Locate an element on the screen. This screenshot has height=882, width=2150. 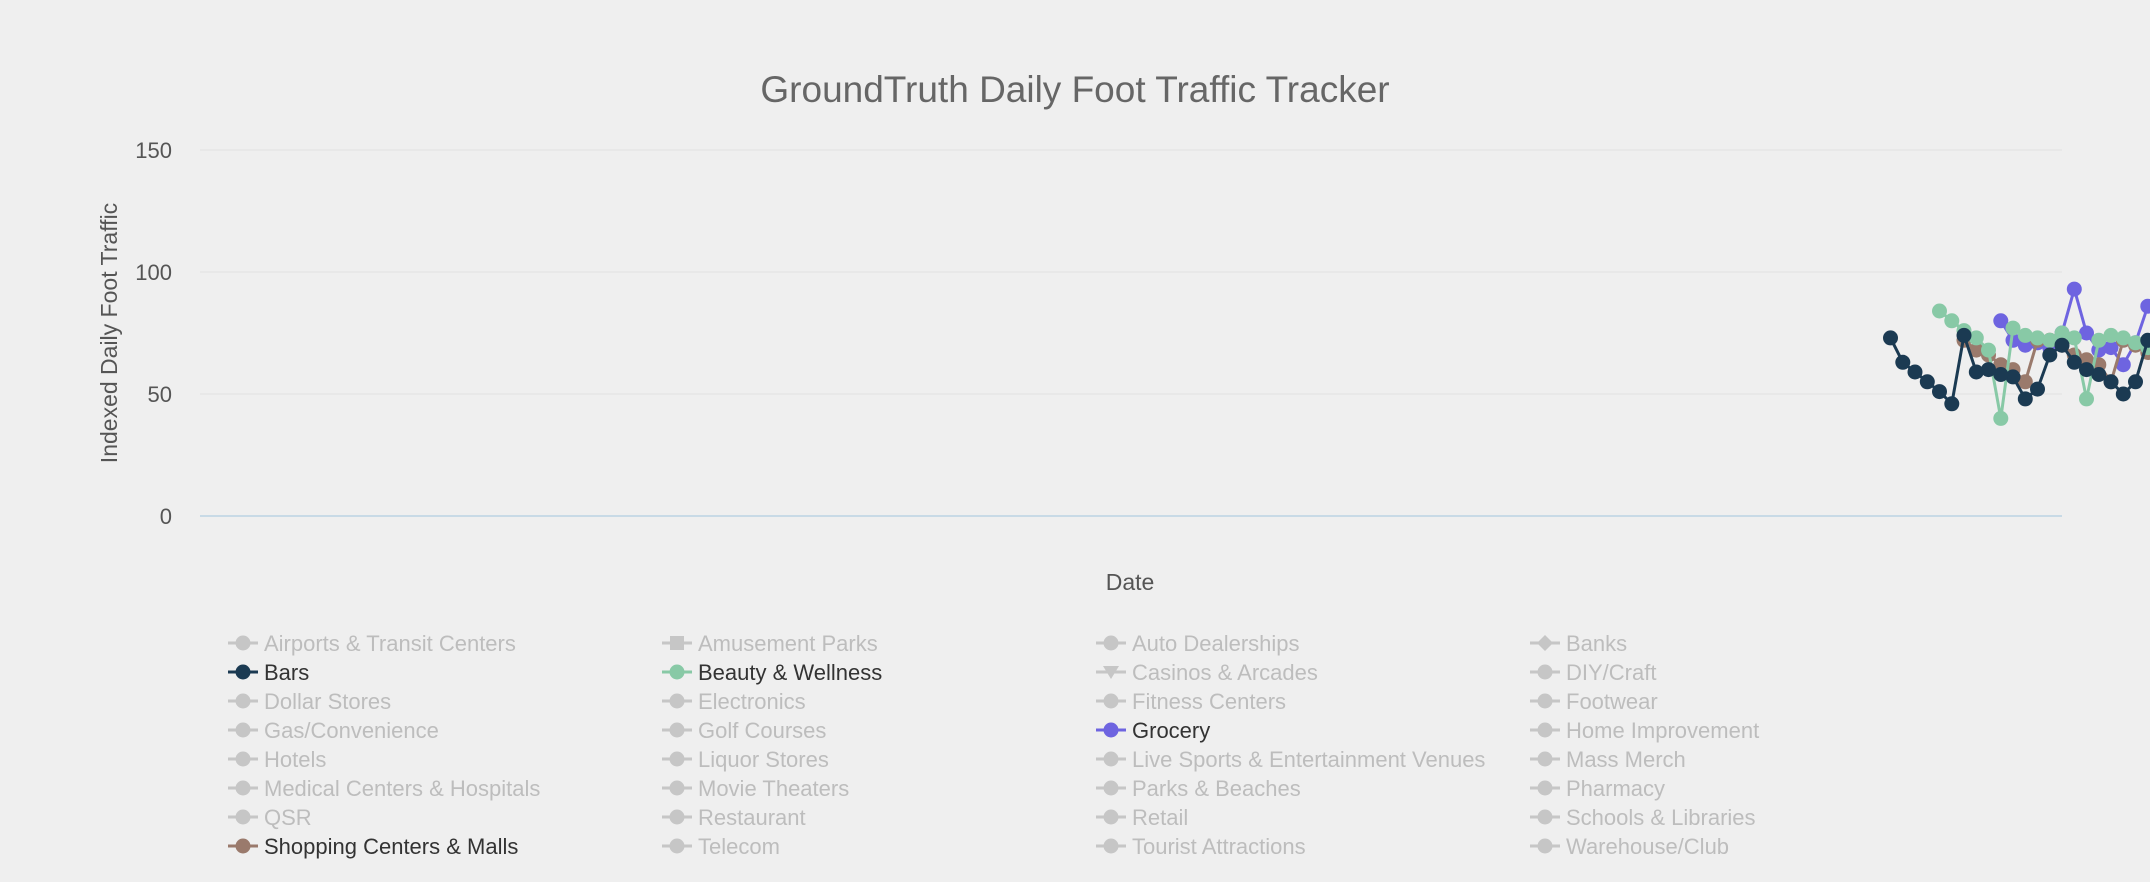
plot-area is located at coordinates (2016, 309).